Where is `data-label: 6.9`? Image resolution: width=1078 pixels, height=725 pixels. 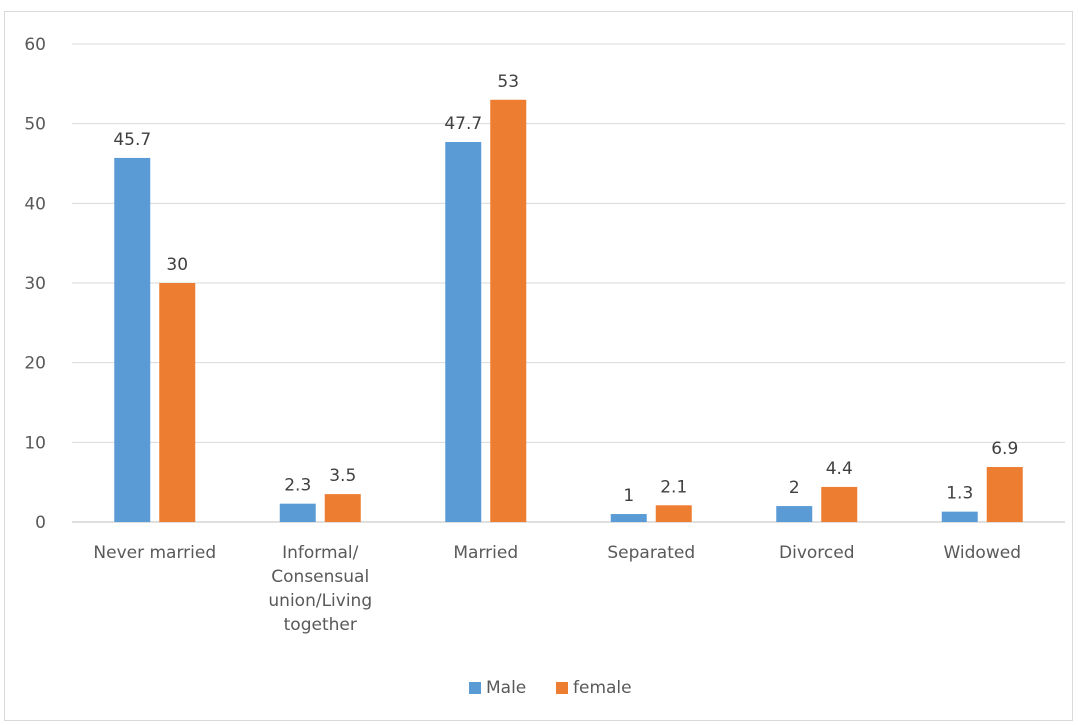
data-label: 6.9 is located at coordinates (1004, 449).